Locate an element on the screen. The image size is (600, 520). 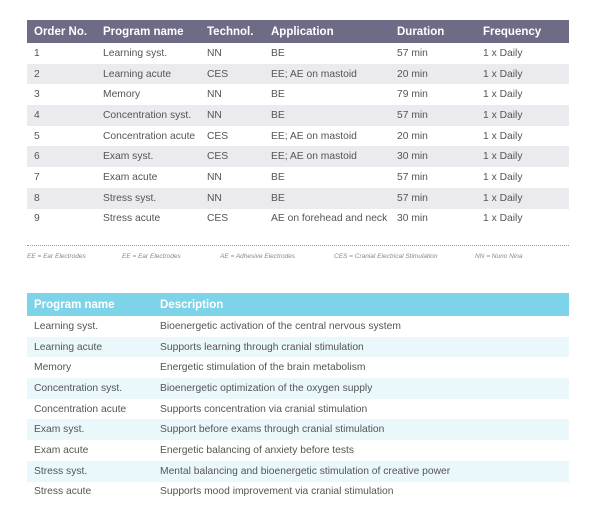
legend-item: CES = Cranial Electrical Stimulation is located at coordinates (386, 256).